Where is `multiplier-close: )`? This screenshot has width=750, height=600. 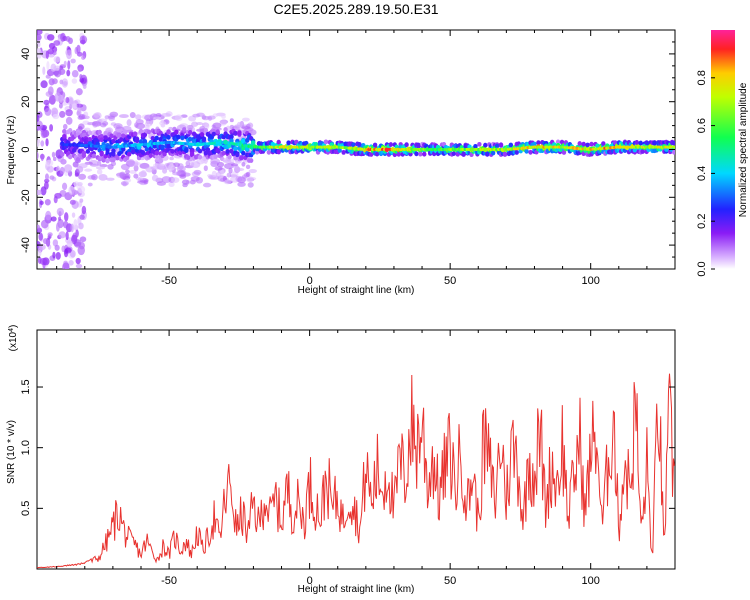
multiplier-close: ) is located at coordinates (13, 326).